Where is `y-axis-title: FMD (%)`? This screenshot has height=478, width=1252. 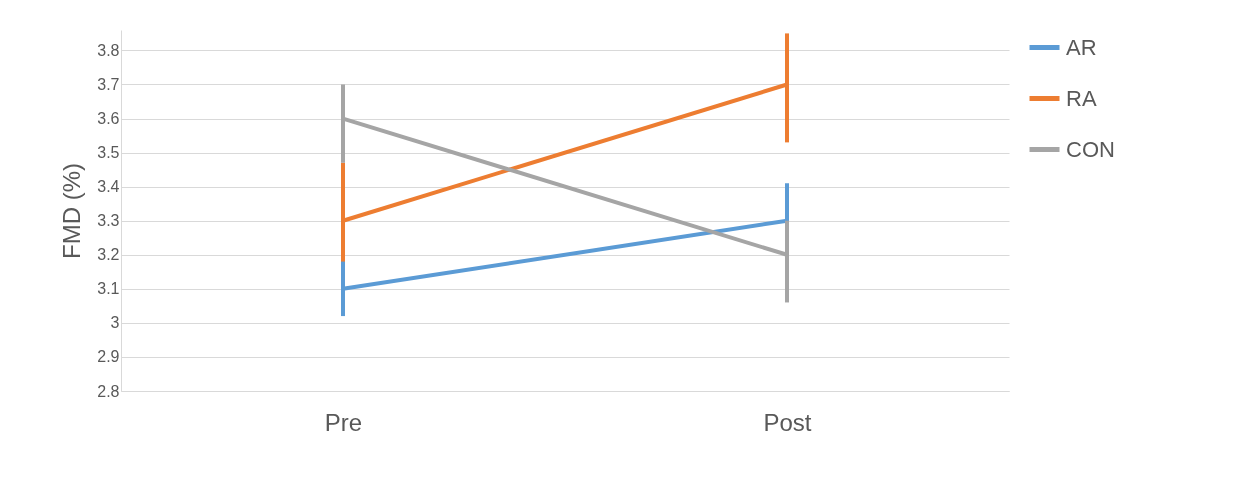
y-axis-title: FMD (%) is located at coordinates (72, 211).